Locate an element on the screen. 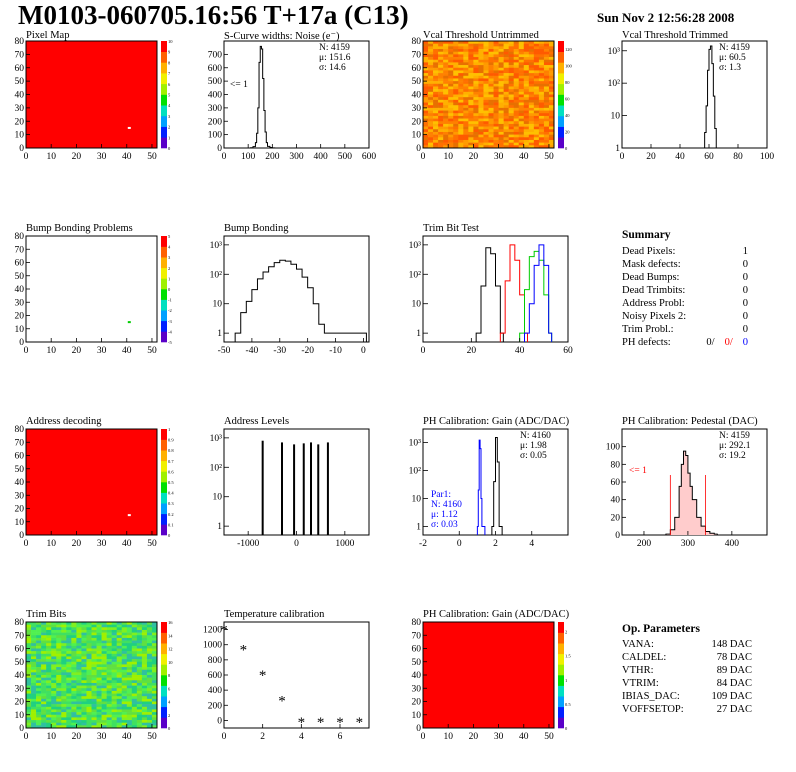 This screenshot has height=772, width=796. y-tick-label-9-3: 10³ is located at coordinates (415, 443).